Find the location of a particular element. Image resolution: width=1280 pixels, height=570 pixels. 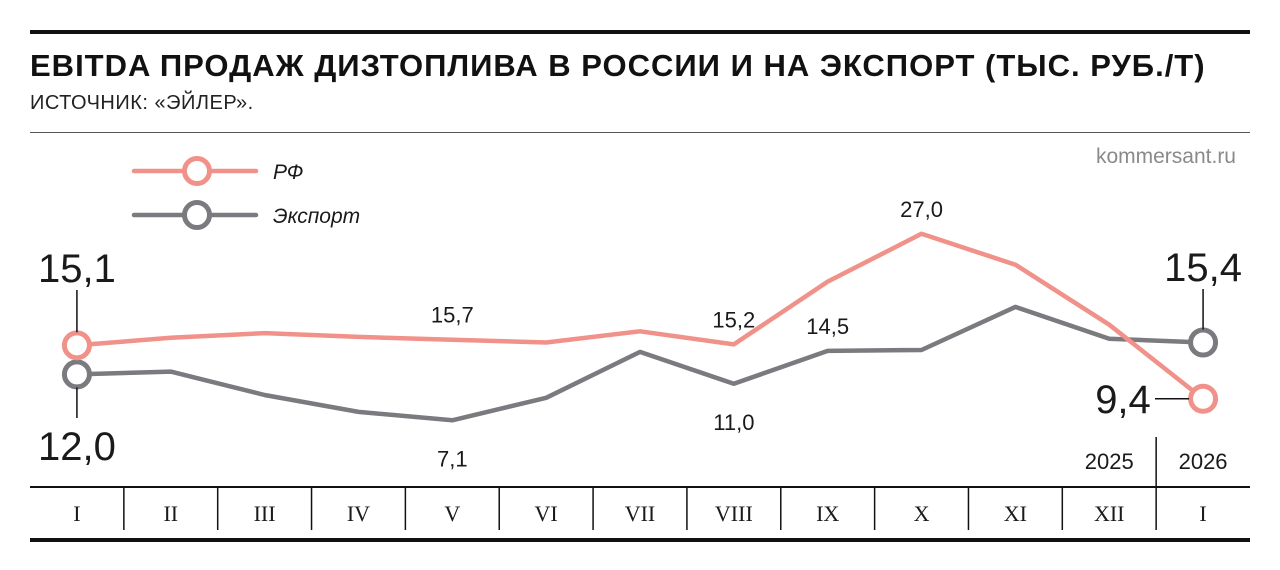

x-tick-label: VIII is located at coordinates (734, 513).